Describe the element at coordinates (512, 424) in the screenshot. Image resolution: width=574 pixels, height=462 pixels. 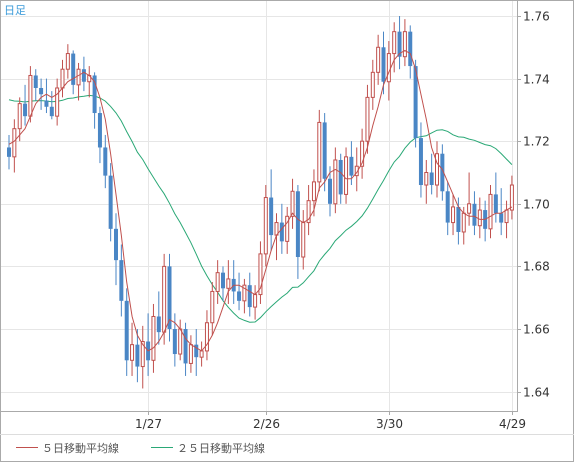
I see `x-tick-label: 4/29` at that location.